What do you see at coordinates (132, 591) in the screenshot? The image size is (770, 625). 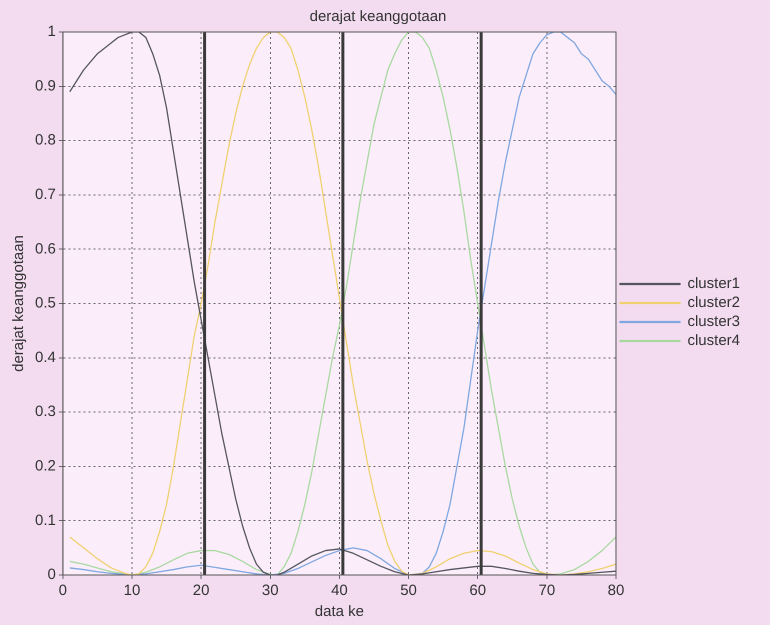 I see `x-tick-label: 10` at bounding box center [132, 591].